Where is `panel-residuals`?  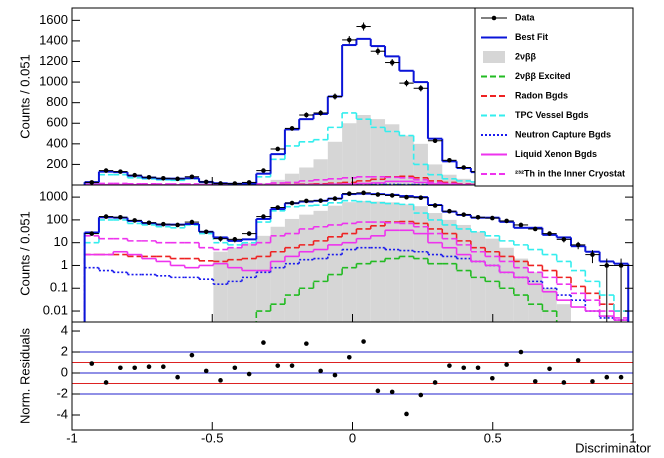 panel-residuals is located at coordinates (352, 378).